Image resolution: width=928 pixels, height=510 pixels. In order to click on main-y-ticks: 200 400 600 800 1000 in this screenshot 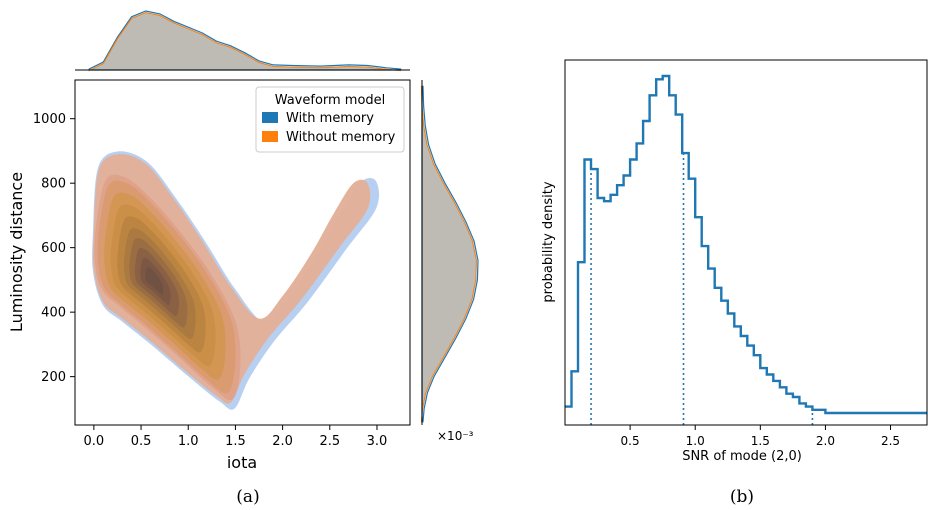, I will do `click(54, 248)`.